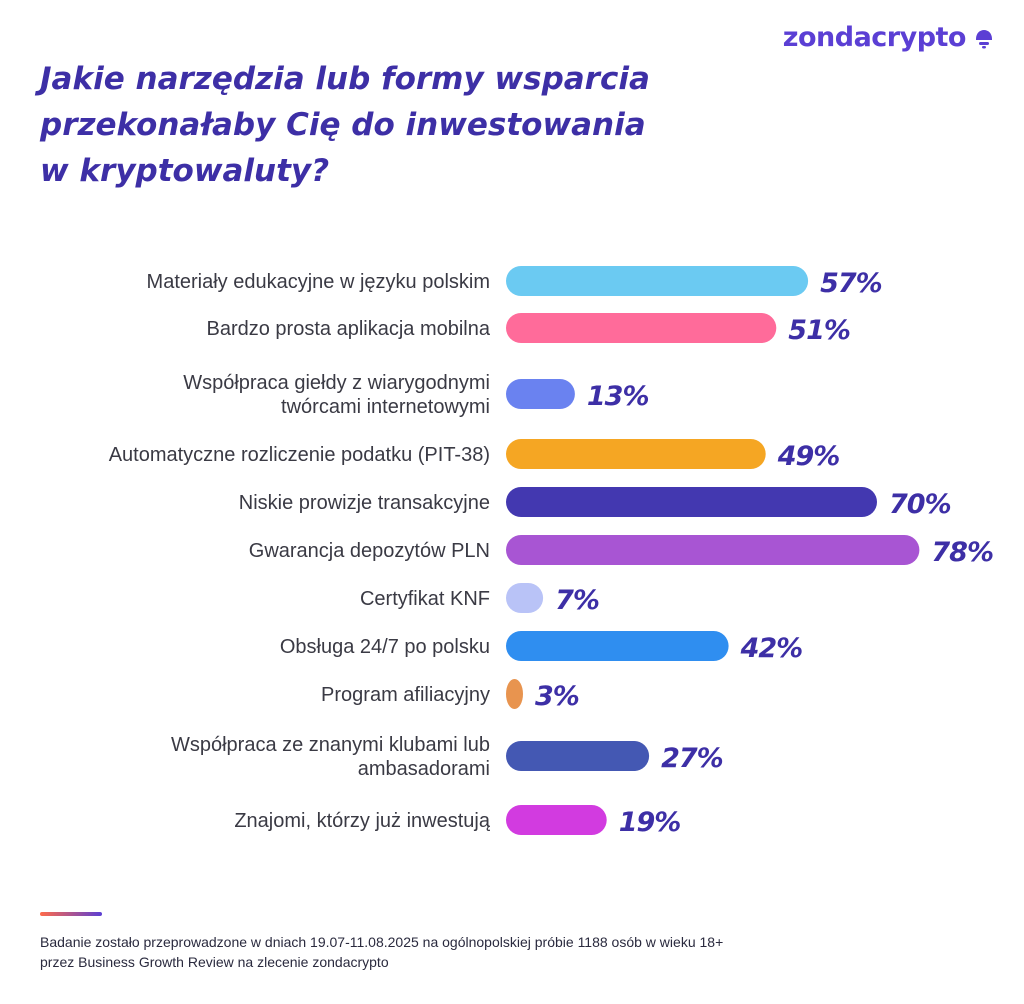 This screenshot has height=1004, width=1024. I want to click on value-label-4: 49%, so click(808, 456).